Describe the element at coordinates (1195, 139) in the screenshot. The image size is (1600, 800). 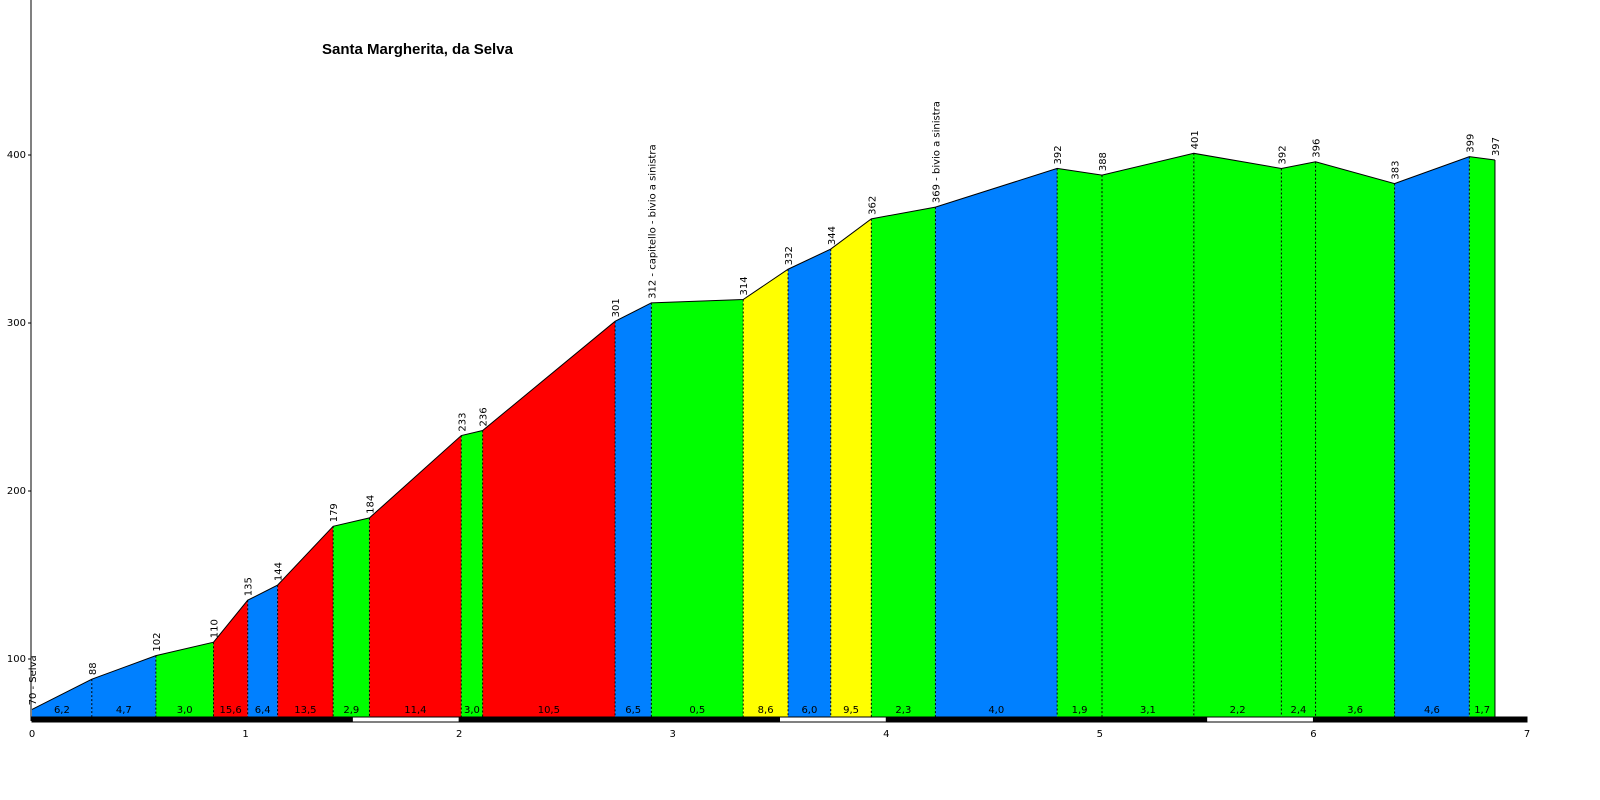
I see `elevation-label: 401` at that location.